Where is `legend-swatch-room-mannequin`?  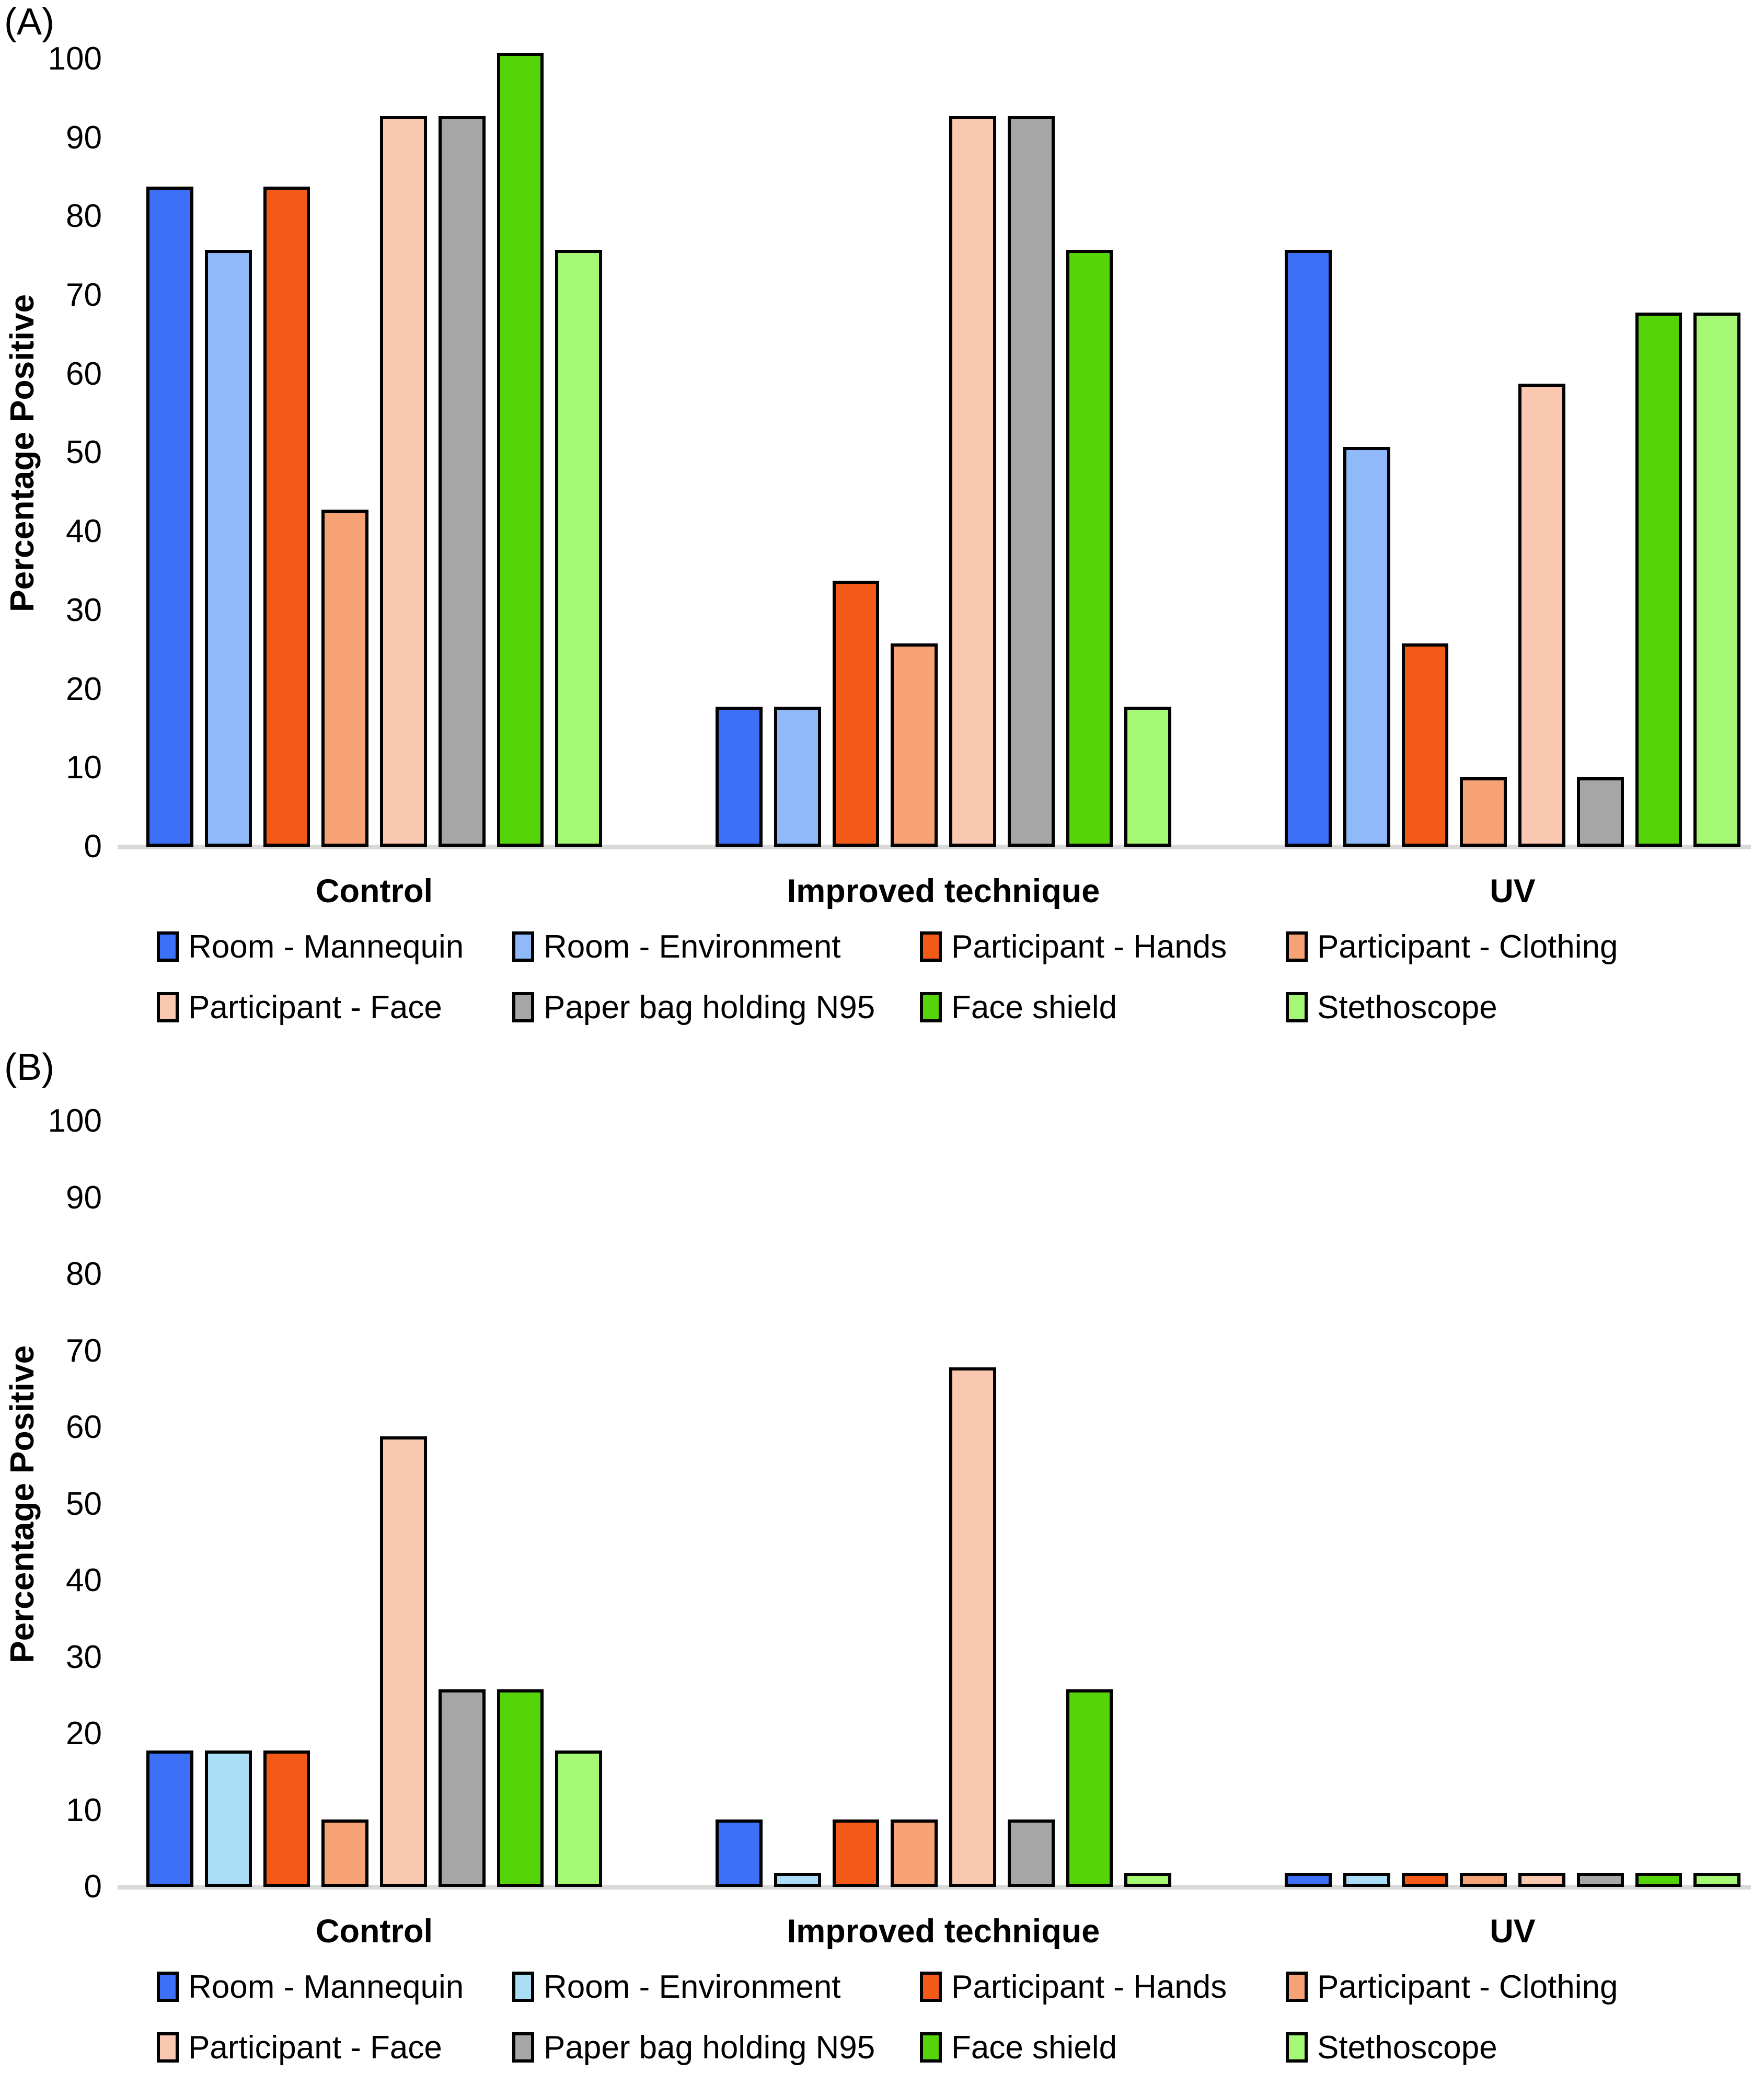 legend-swatch-room-mannequin is located at coordinates (168, 946).